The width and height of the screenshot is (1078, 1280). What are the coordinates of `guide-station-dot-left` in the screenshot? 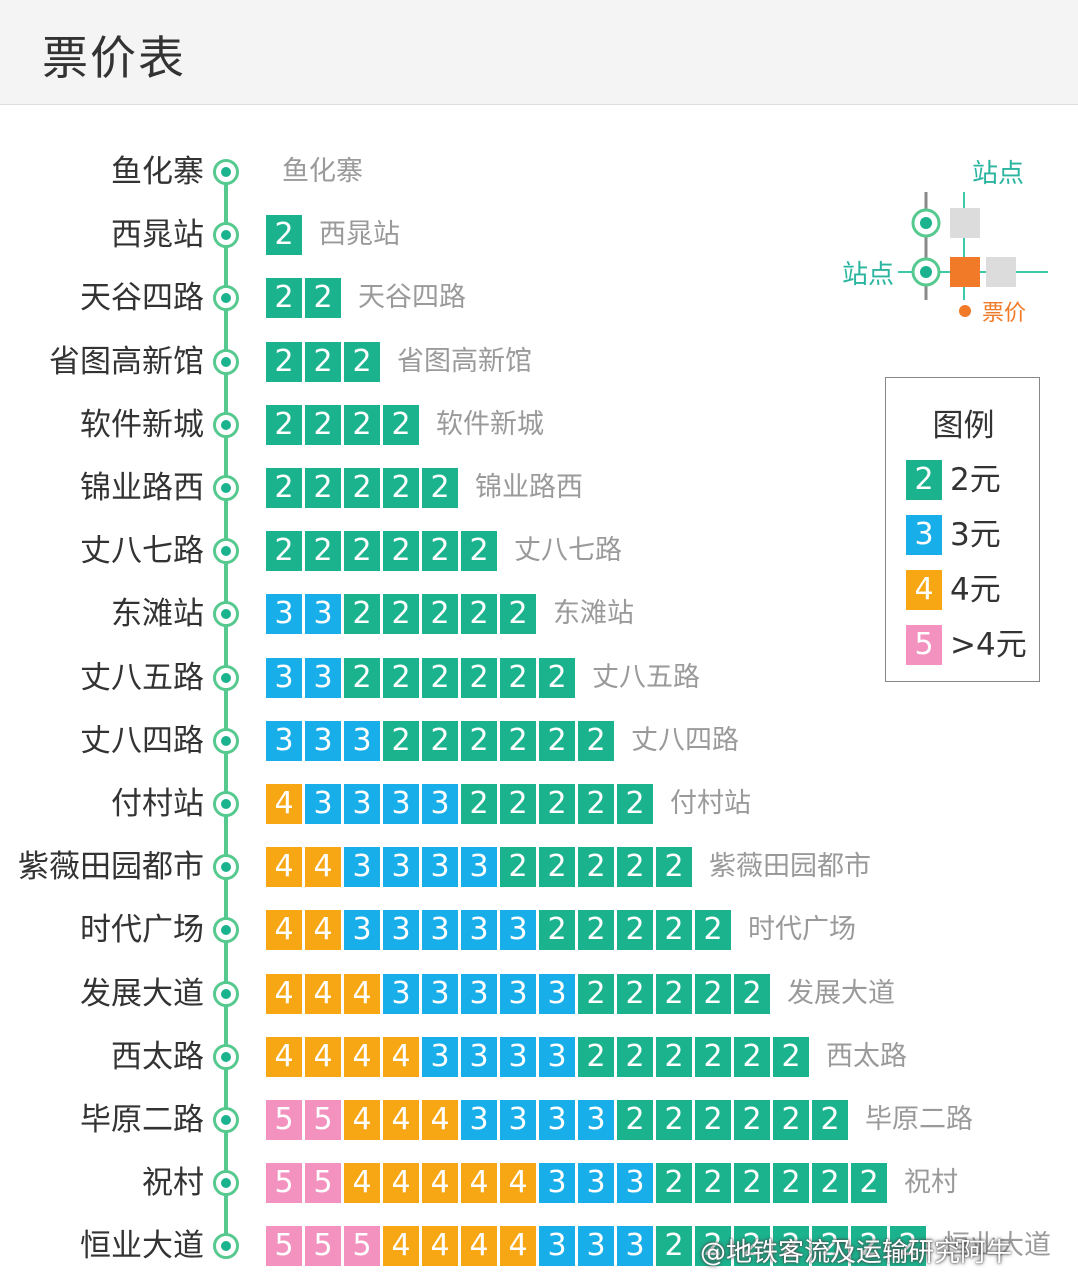 It's located at (926, 272).